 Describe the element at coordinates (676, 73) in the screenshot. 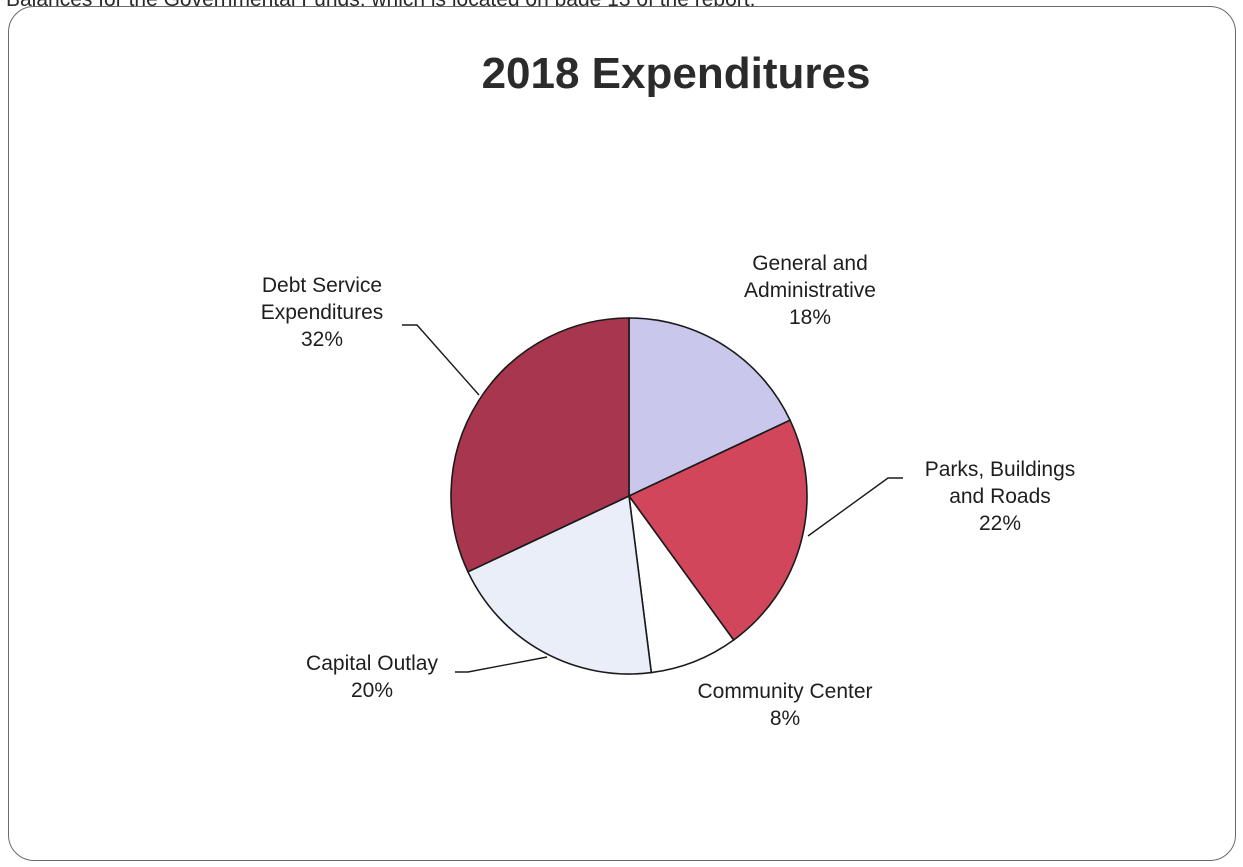

I see `chart-title: 2018 Expenditures` at that location.